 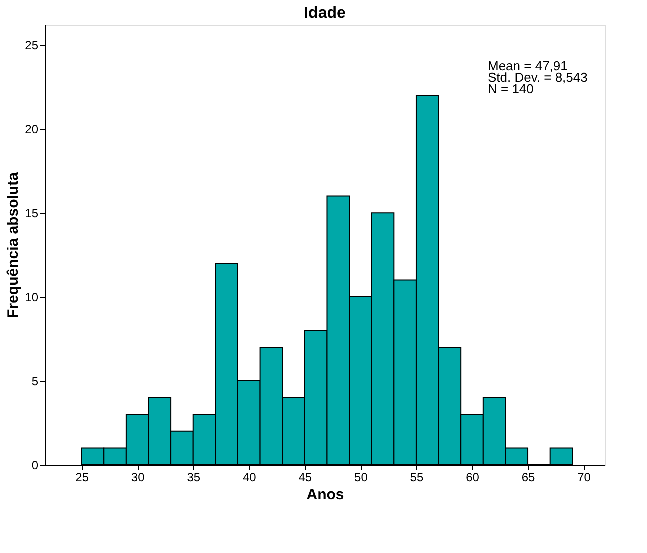 What do you see at coordinates (83, 477) in the screenshot?
I see `x-tick-label: 25` at bounding box center [83, 477].